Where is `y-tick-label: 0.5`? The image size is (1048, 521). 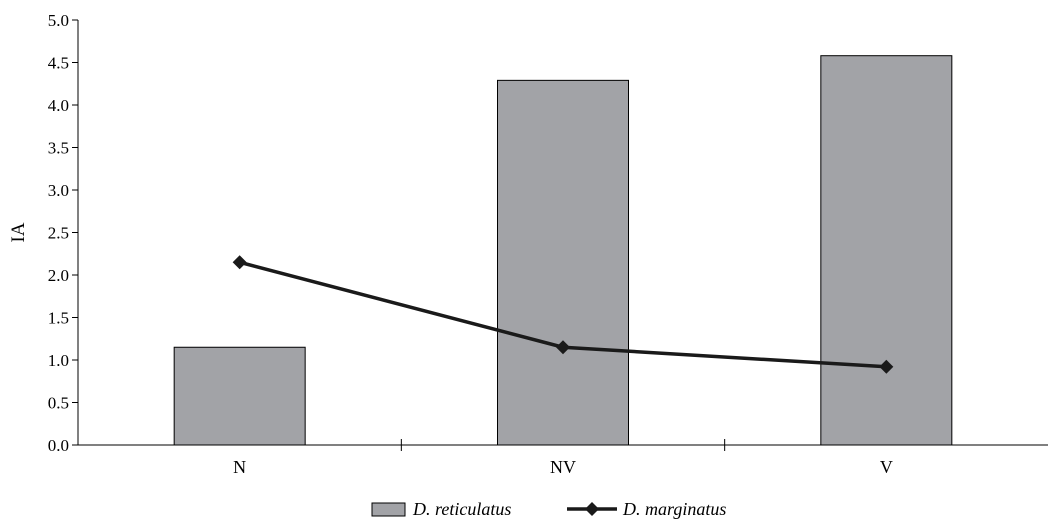 y-tick-label: 0.5 is located at coordinates (58, 403).